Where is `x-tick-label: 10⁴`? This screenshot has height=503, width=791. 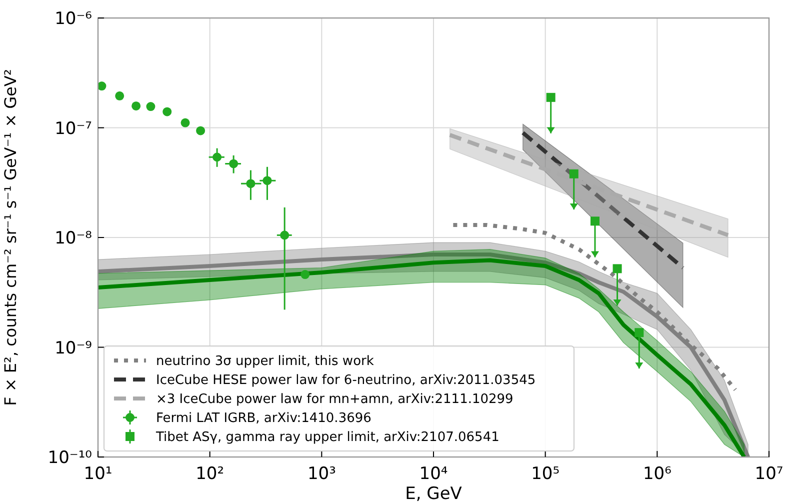
x-tick-label: 10⁴ is located at coordinates (433, 474).